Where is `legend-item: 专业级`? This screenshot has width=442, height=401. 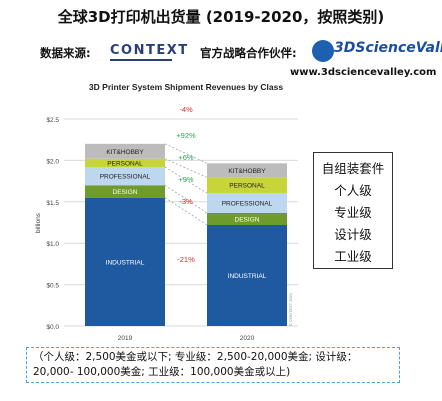 legend-item: 专业级 is located at coordinates (353, 212).